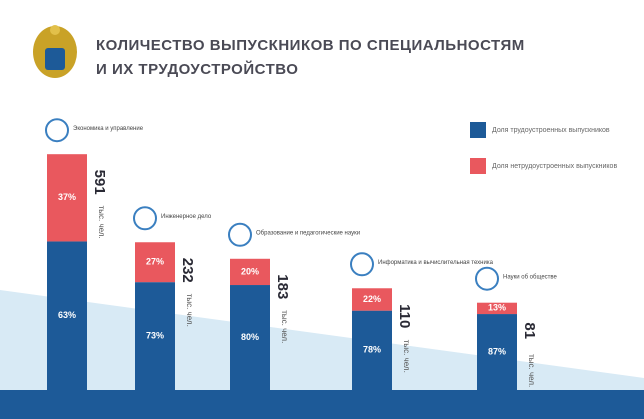 The height and width of the screenshot is (419, 644). I want to click on value-label: 87%, so click(497, 351).